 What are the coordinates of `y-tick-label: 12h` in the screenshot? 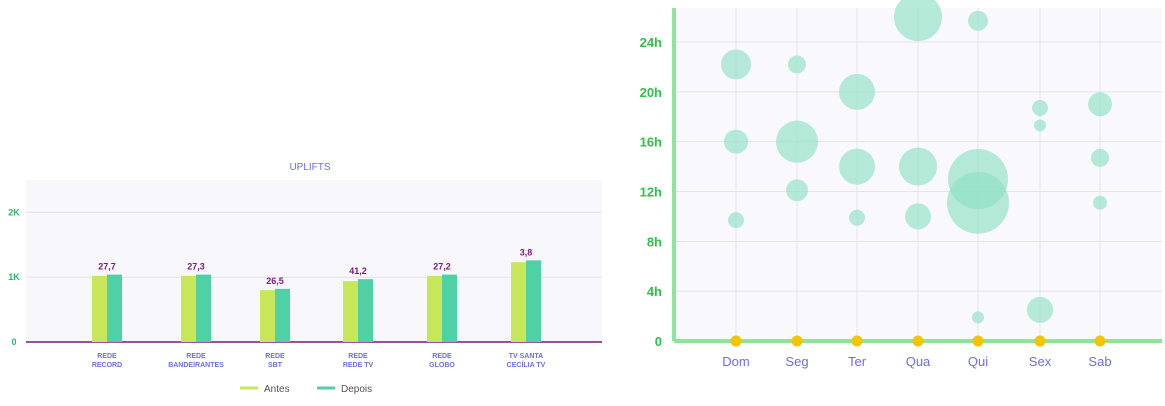 It's located at (651, 192).